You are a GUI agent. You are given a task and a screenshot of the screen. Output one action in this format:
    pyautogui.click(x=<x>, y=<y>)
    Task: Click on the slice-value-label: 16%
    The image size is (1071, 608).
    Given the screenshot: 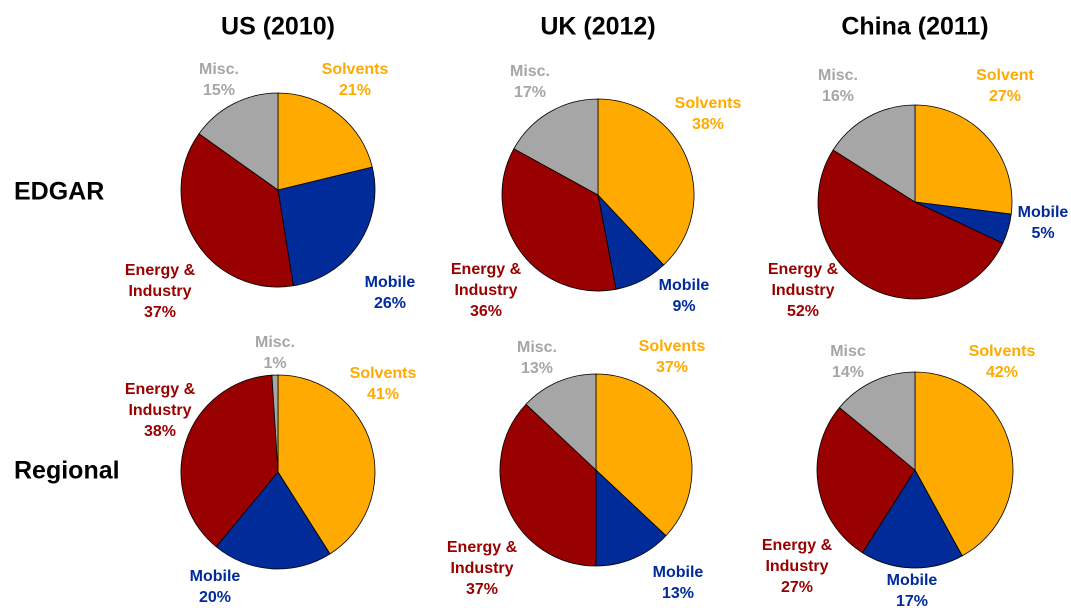 What is the action you would take?
    pyautogui.click(x=838, y=96)
    